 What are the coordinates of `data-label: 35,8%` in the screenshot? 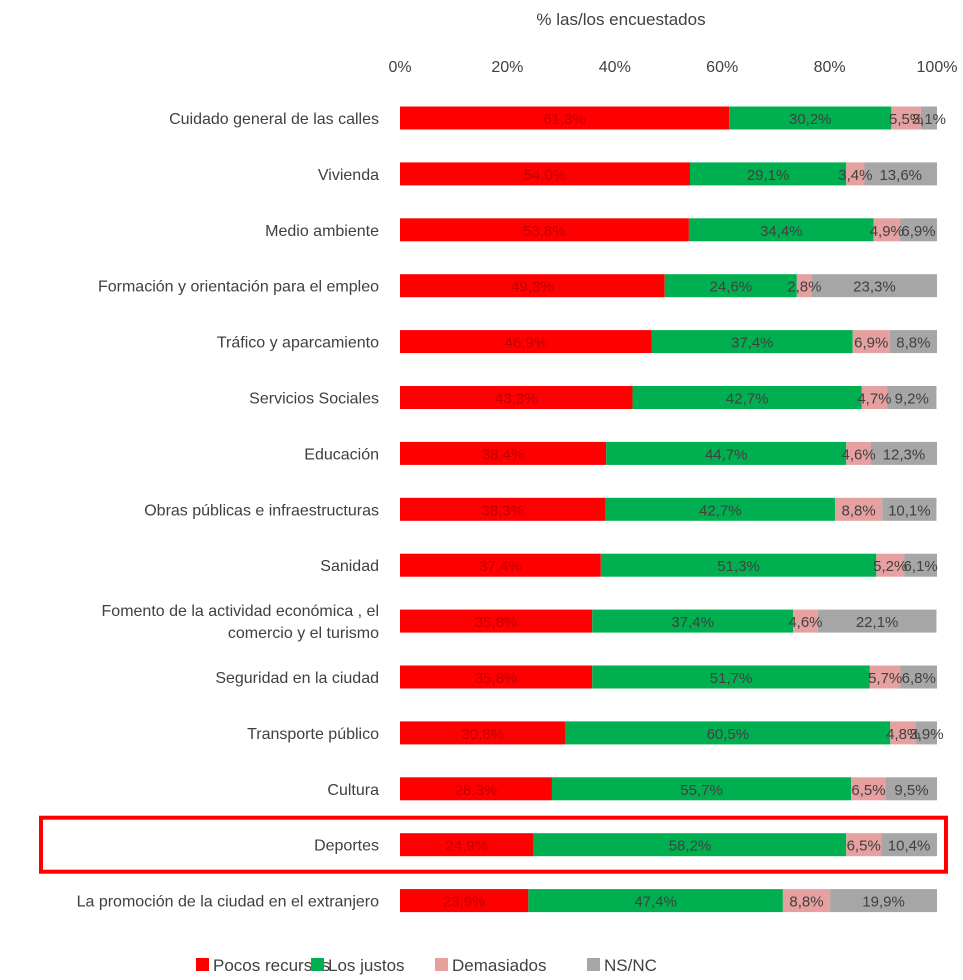 It's located at (496, 678).